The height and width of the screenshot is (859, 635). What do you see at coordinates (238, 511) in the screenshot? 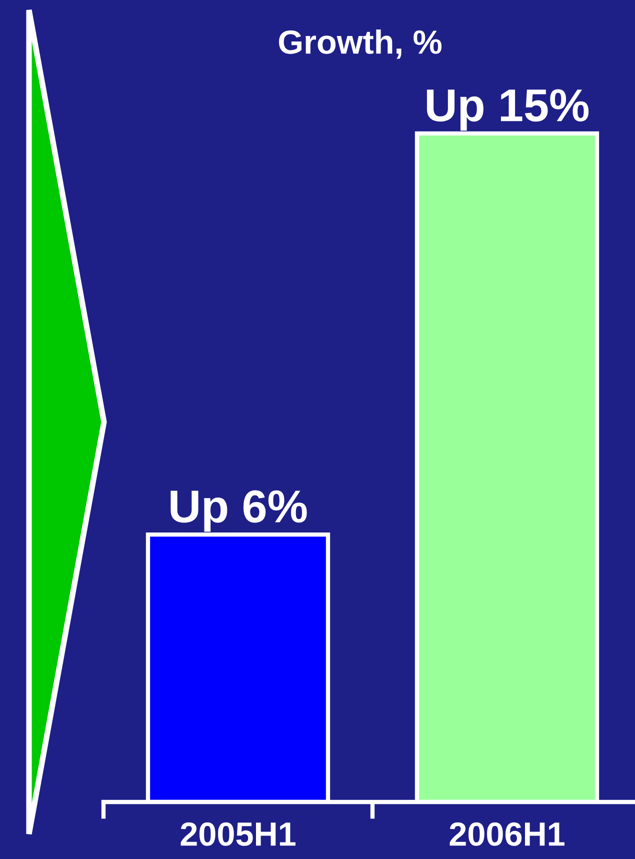
I see `data-label: Up 6%` at bounding box center [238, 511].